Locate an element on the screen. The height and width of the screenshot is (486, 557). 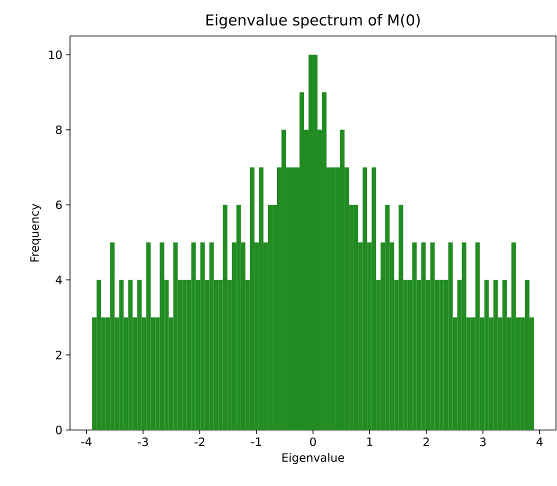
x-tick-label: 3 is located at coordinates (483, 442).